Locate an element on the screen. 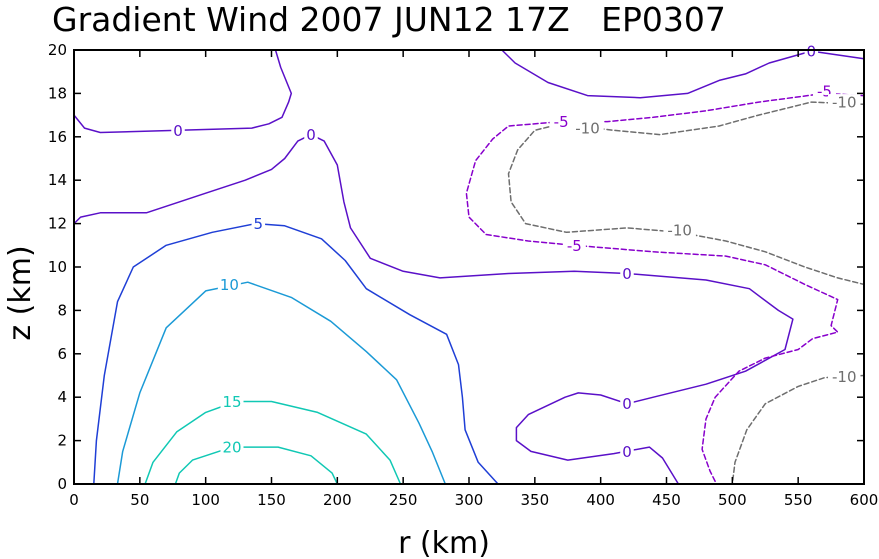 The image size is (879, 559). contour-label-0-8: 0 is located at coordinates (627, 452).